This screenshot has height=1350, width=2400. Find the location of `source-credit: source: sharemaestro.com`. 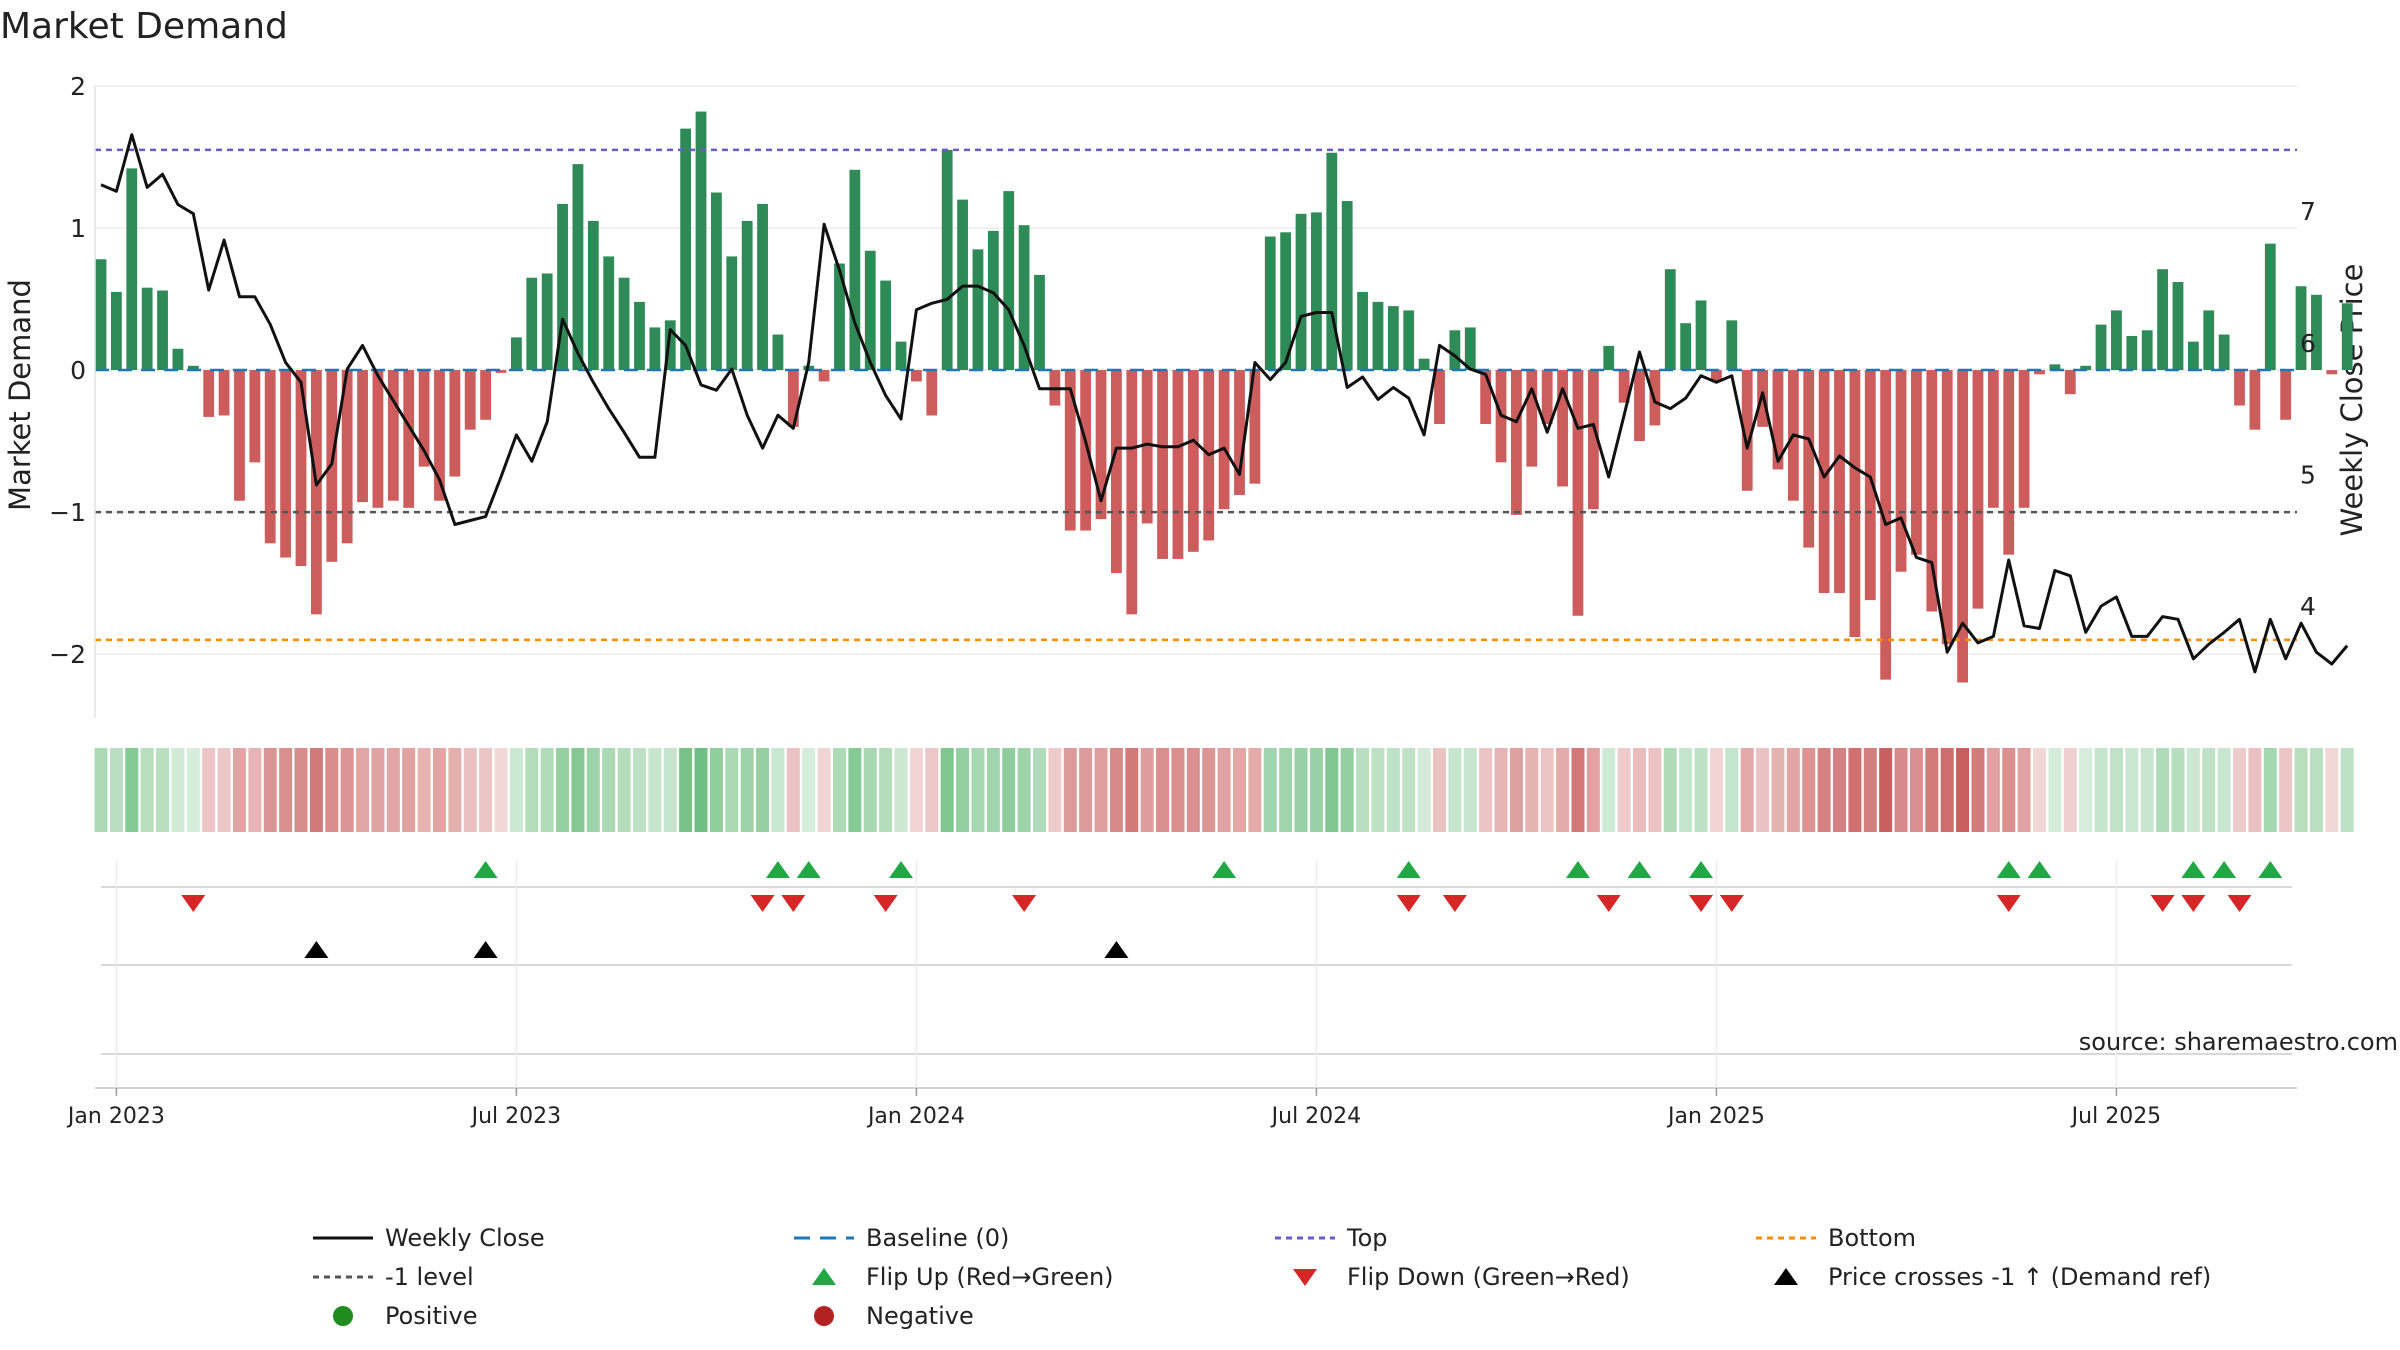

source-credit: source: sharemaestro.com is located at coordinates (2238, 1042).